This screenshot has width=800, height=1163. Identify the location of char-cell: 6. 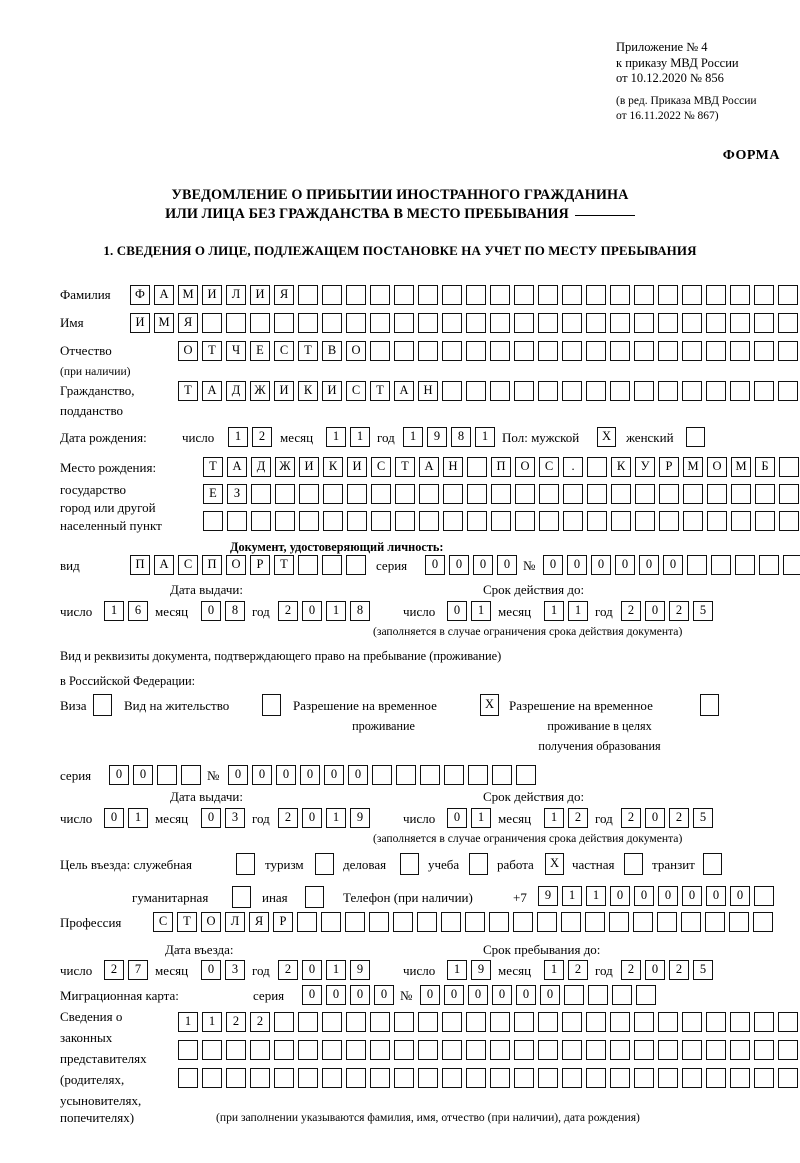
(138, 611).